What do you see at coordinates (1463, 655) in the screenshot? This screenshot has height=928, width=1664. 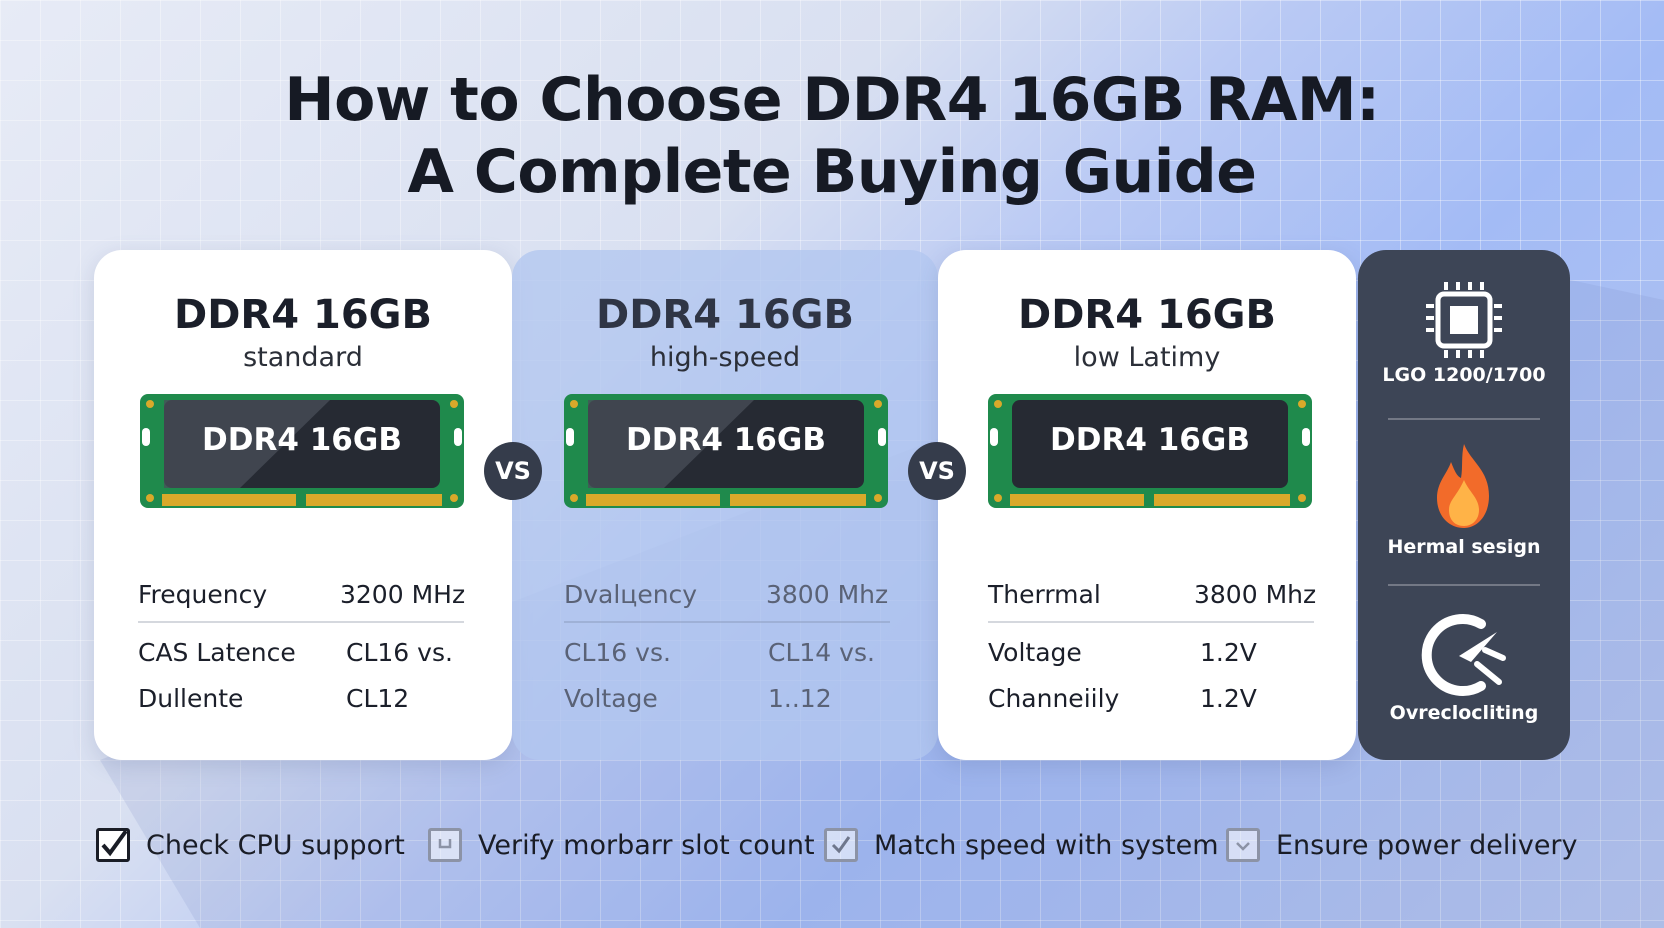 I see `overclock-gauge-icon` at bounding box center [1463, 655].